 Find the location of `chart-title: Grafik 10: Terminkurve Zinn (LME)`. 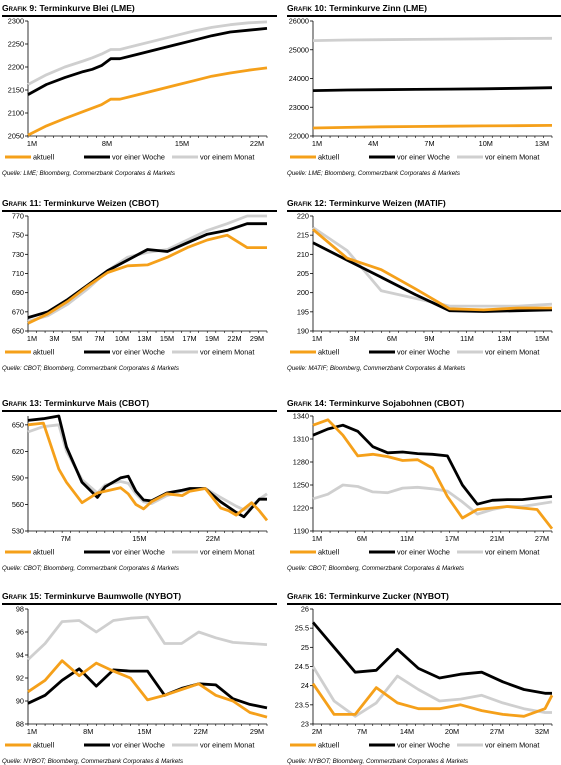

chart-title: Grafik 10: Terminkurve Zinn (LME) is located at coordinates (424, 8).